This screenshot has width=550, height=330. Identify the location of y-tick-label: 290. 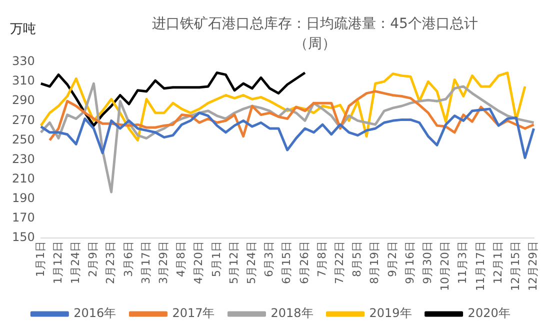
(23, 100).